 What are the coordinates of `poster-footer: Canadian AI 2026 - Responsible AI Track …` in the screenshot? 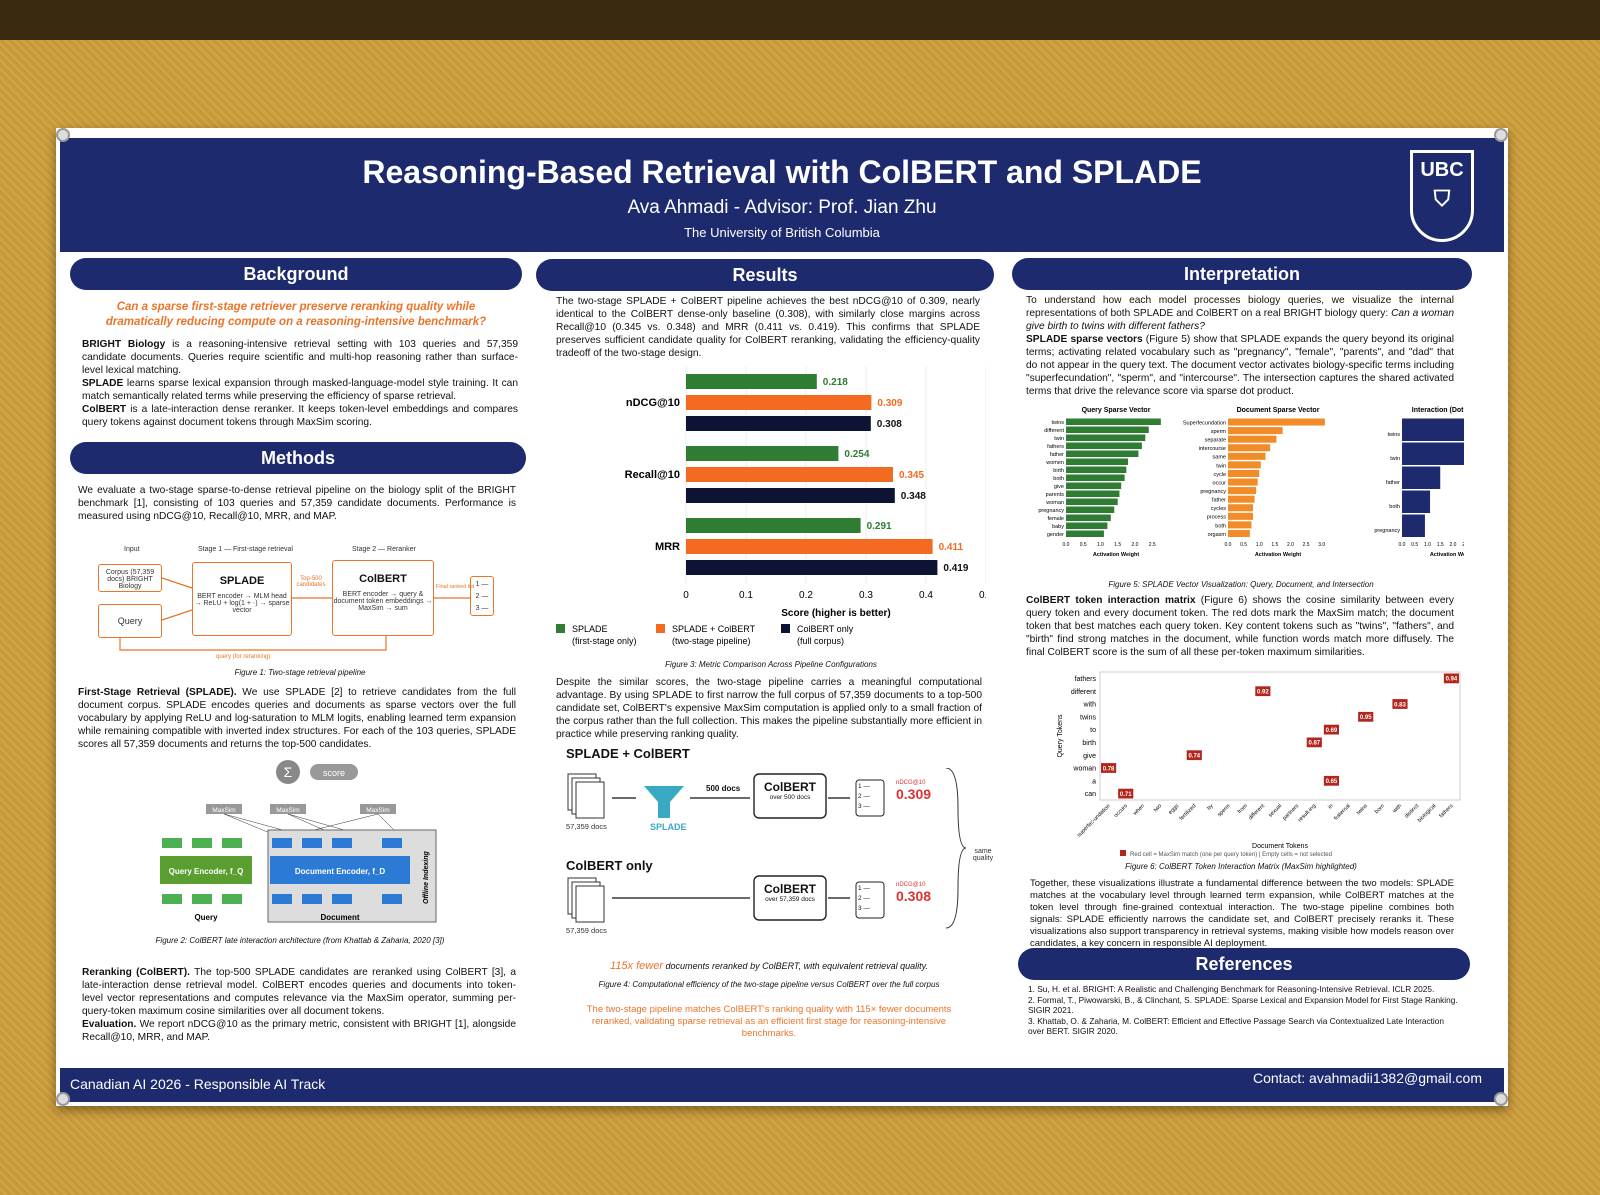 It's located at (782, 1085).